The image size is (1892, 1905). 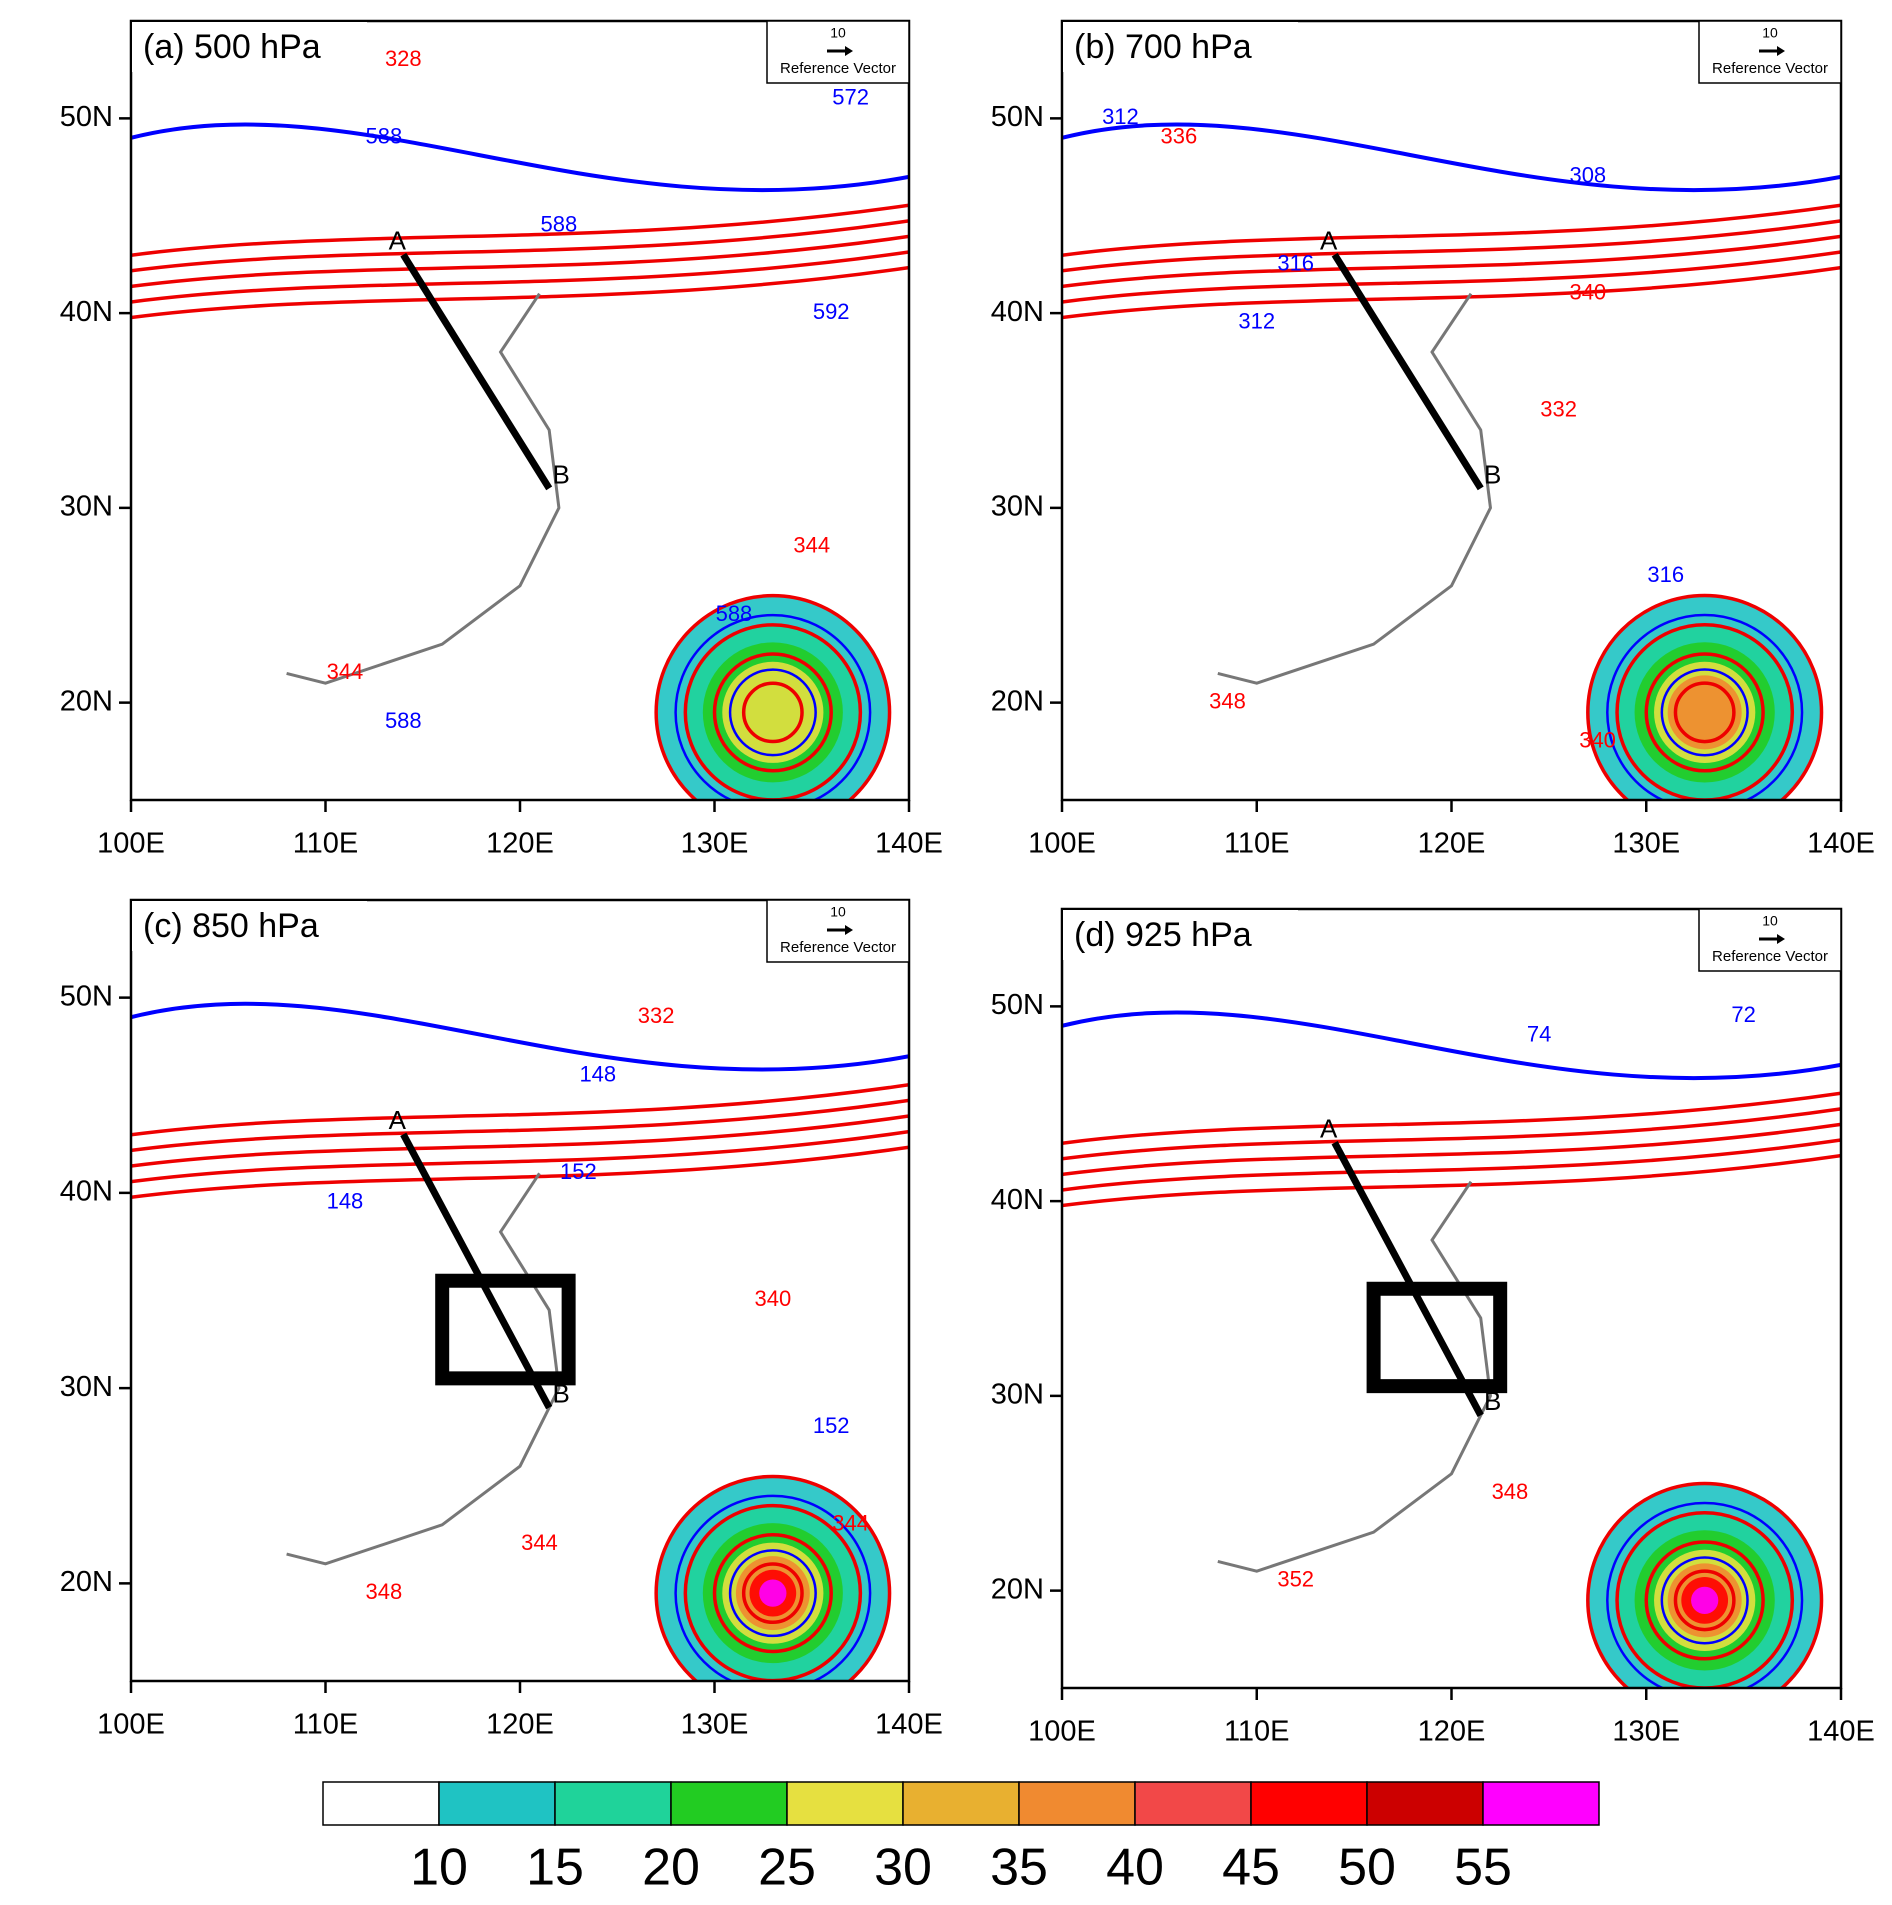 What do you see at coordinates (1017, 1200) in the screenshot?
I see `lat-tick-label: 40N` at bounding box center [1017, 1200].